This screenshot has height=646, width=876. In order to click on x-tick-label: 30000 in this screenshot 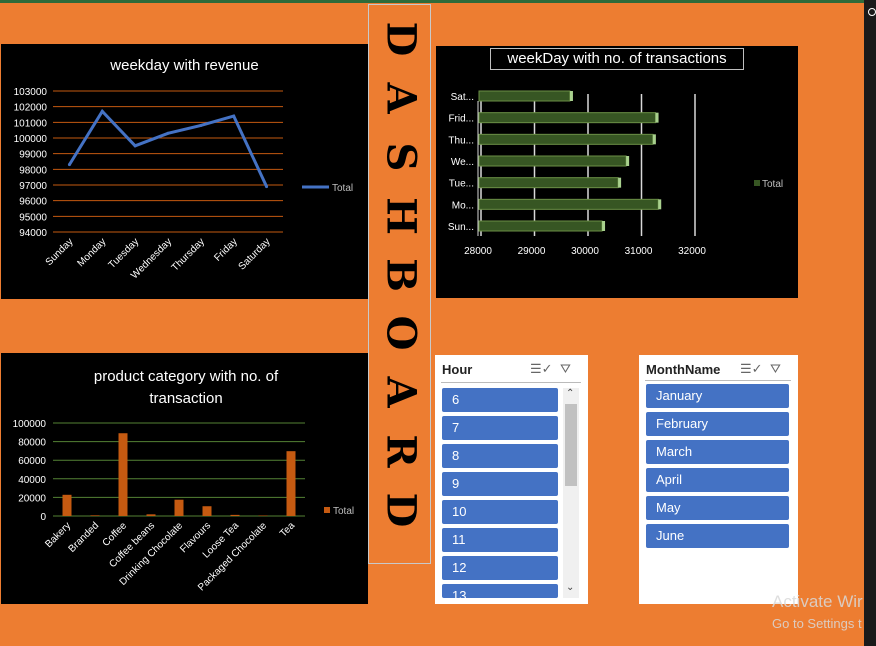, I will do `click(585, 251)`.